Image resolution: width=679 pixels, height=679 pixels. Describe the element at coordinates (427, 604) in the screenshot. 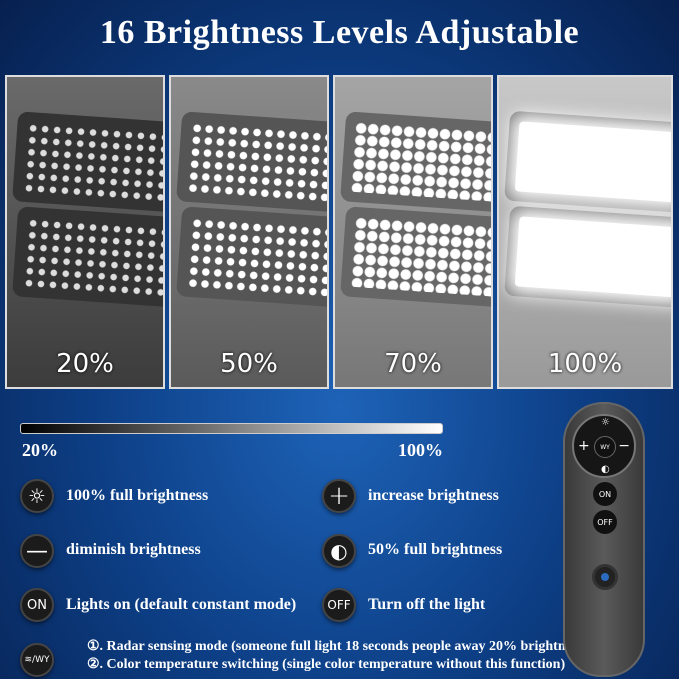

I see `legend-text: Turn off the light` at that location.